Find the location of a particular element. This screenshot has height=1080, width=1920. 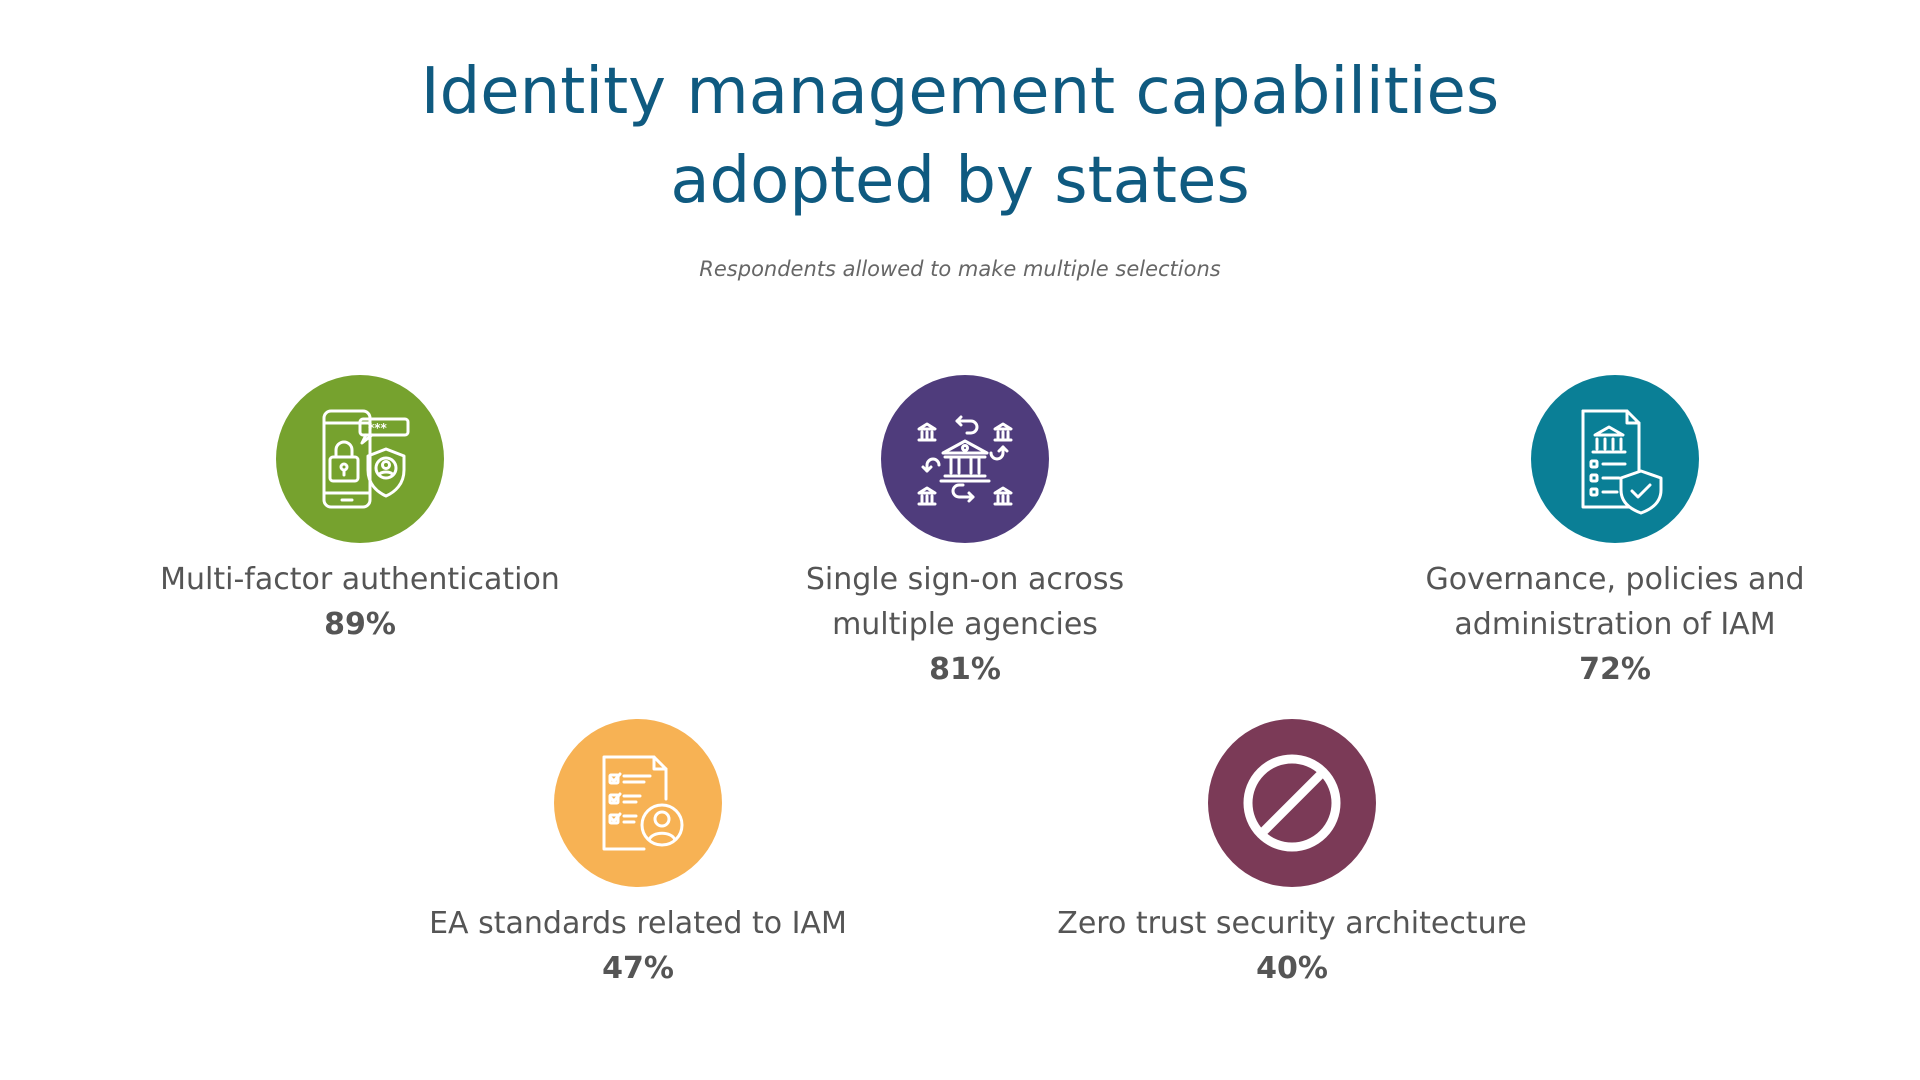

governance-badge is located at coordinates (1615, 459).